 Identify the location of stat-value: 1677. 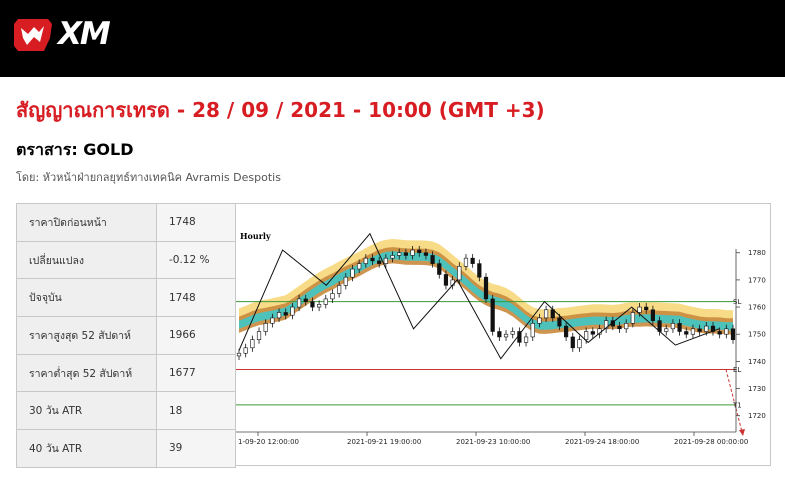
(196, 373).